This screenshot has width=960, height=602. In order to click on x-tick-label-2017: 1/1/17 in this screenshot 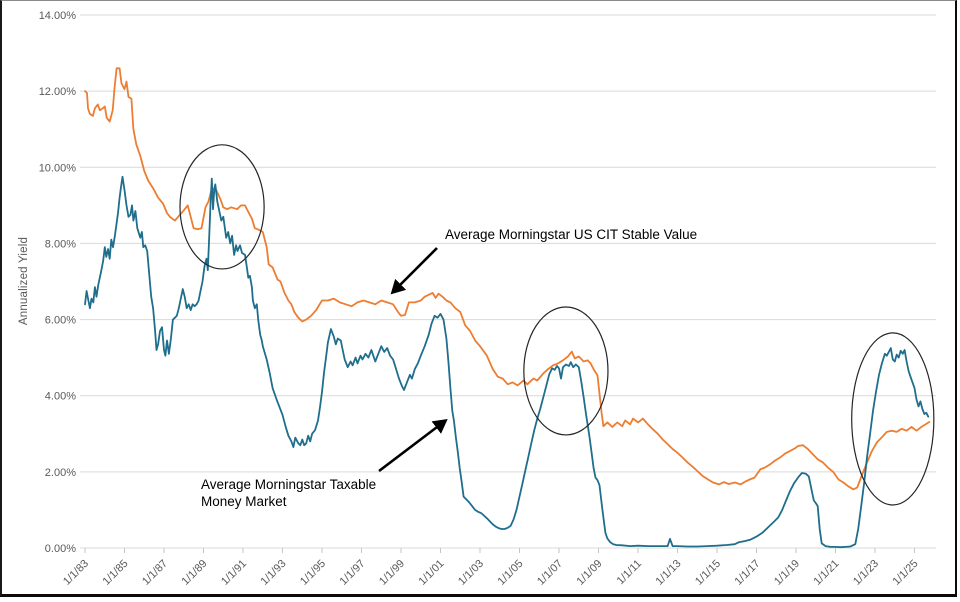, I will do `click(748, 573)`.